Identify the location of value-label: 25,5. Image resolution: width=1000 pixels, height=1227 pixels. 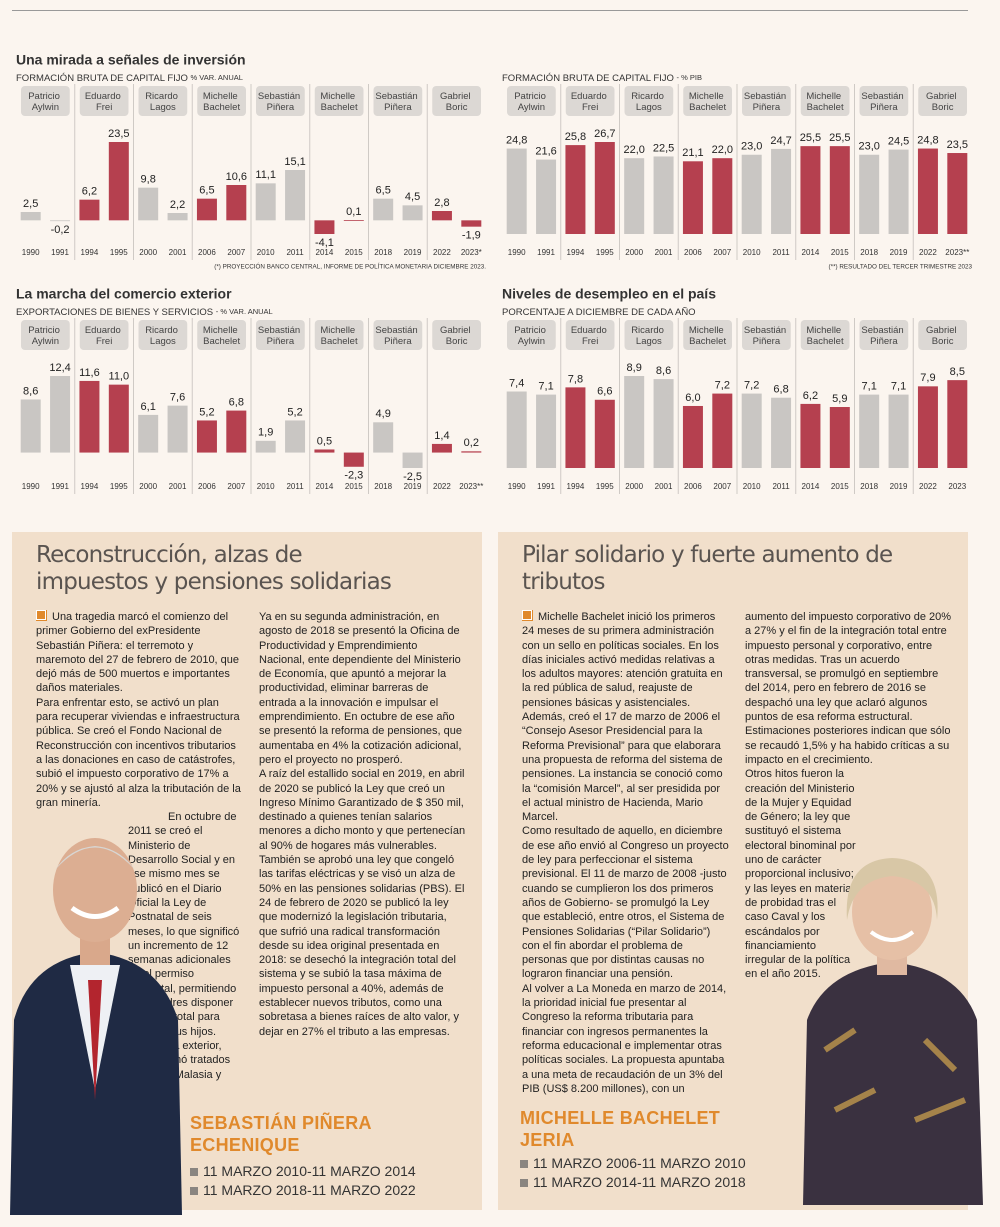
(810, 138).